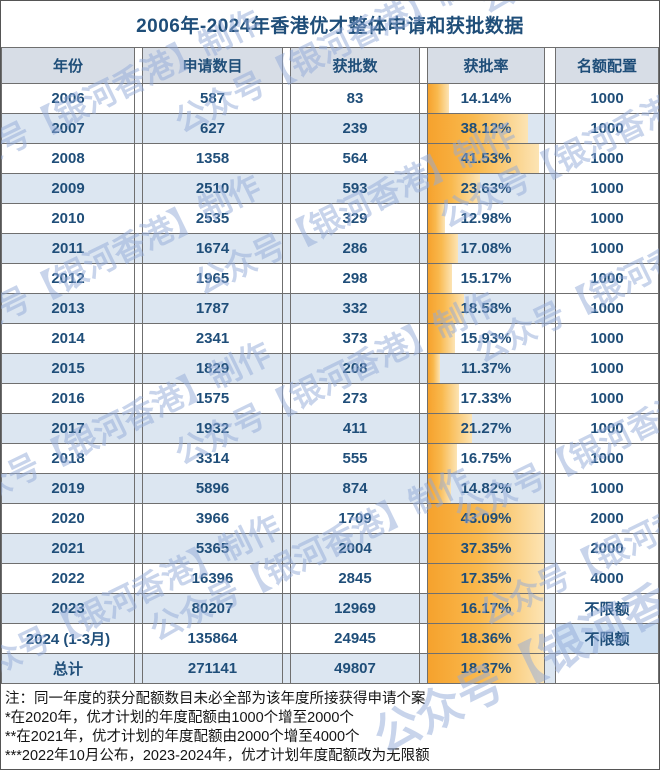 The width and height of the screenshot is (660, 770). Describe the element at coordinates (68, 158) in the screenshot. I see `year-cell: 2008` at that location.